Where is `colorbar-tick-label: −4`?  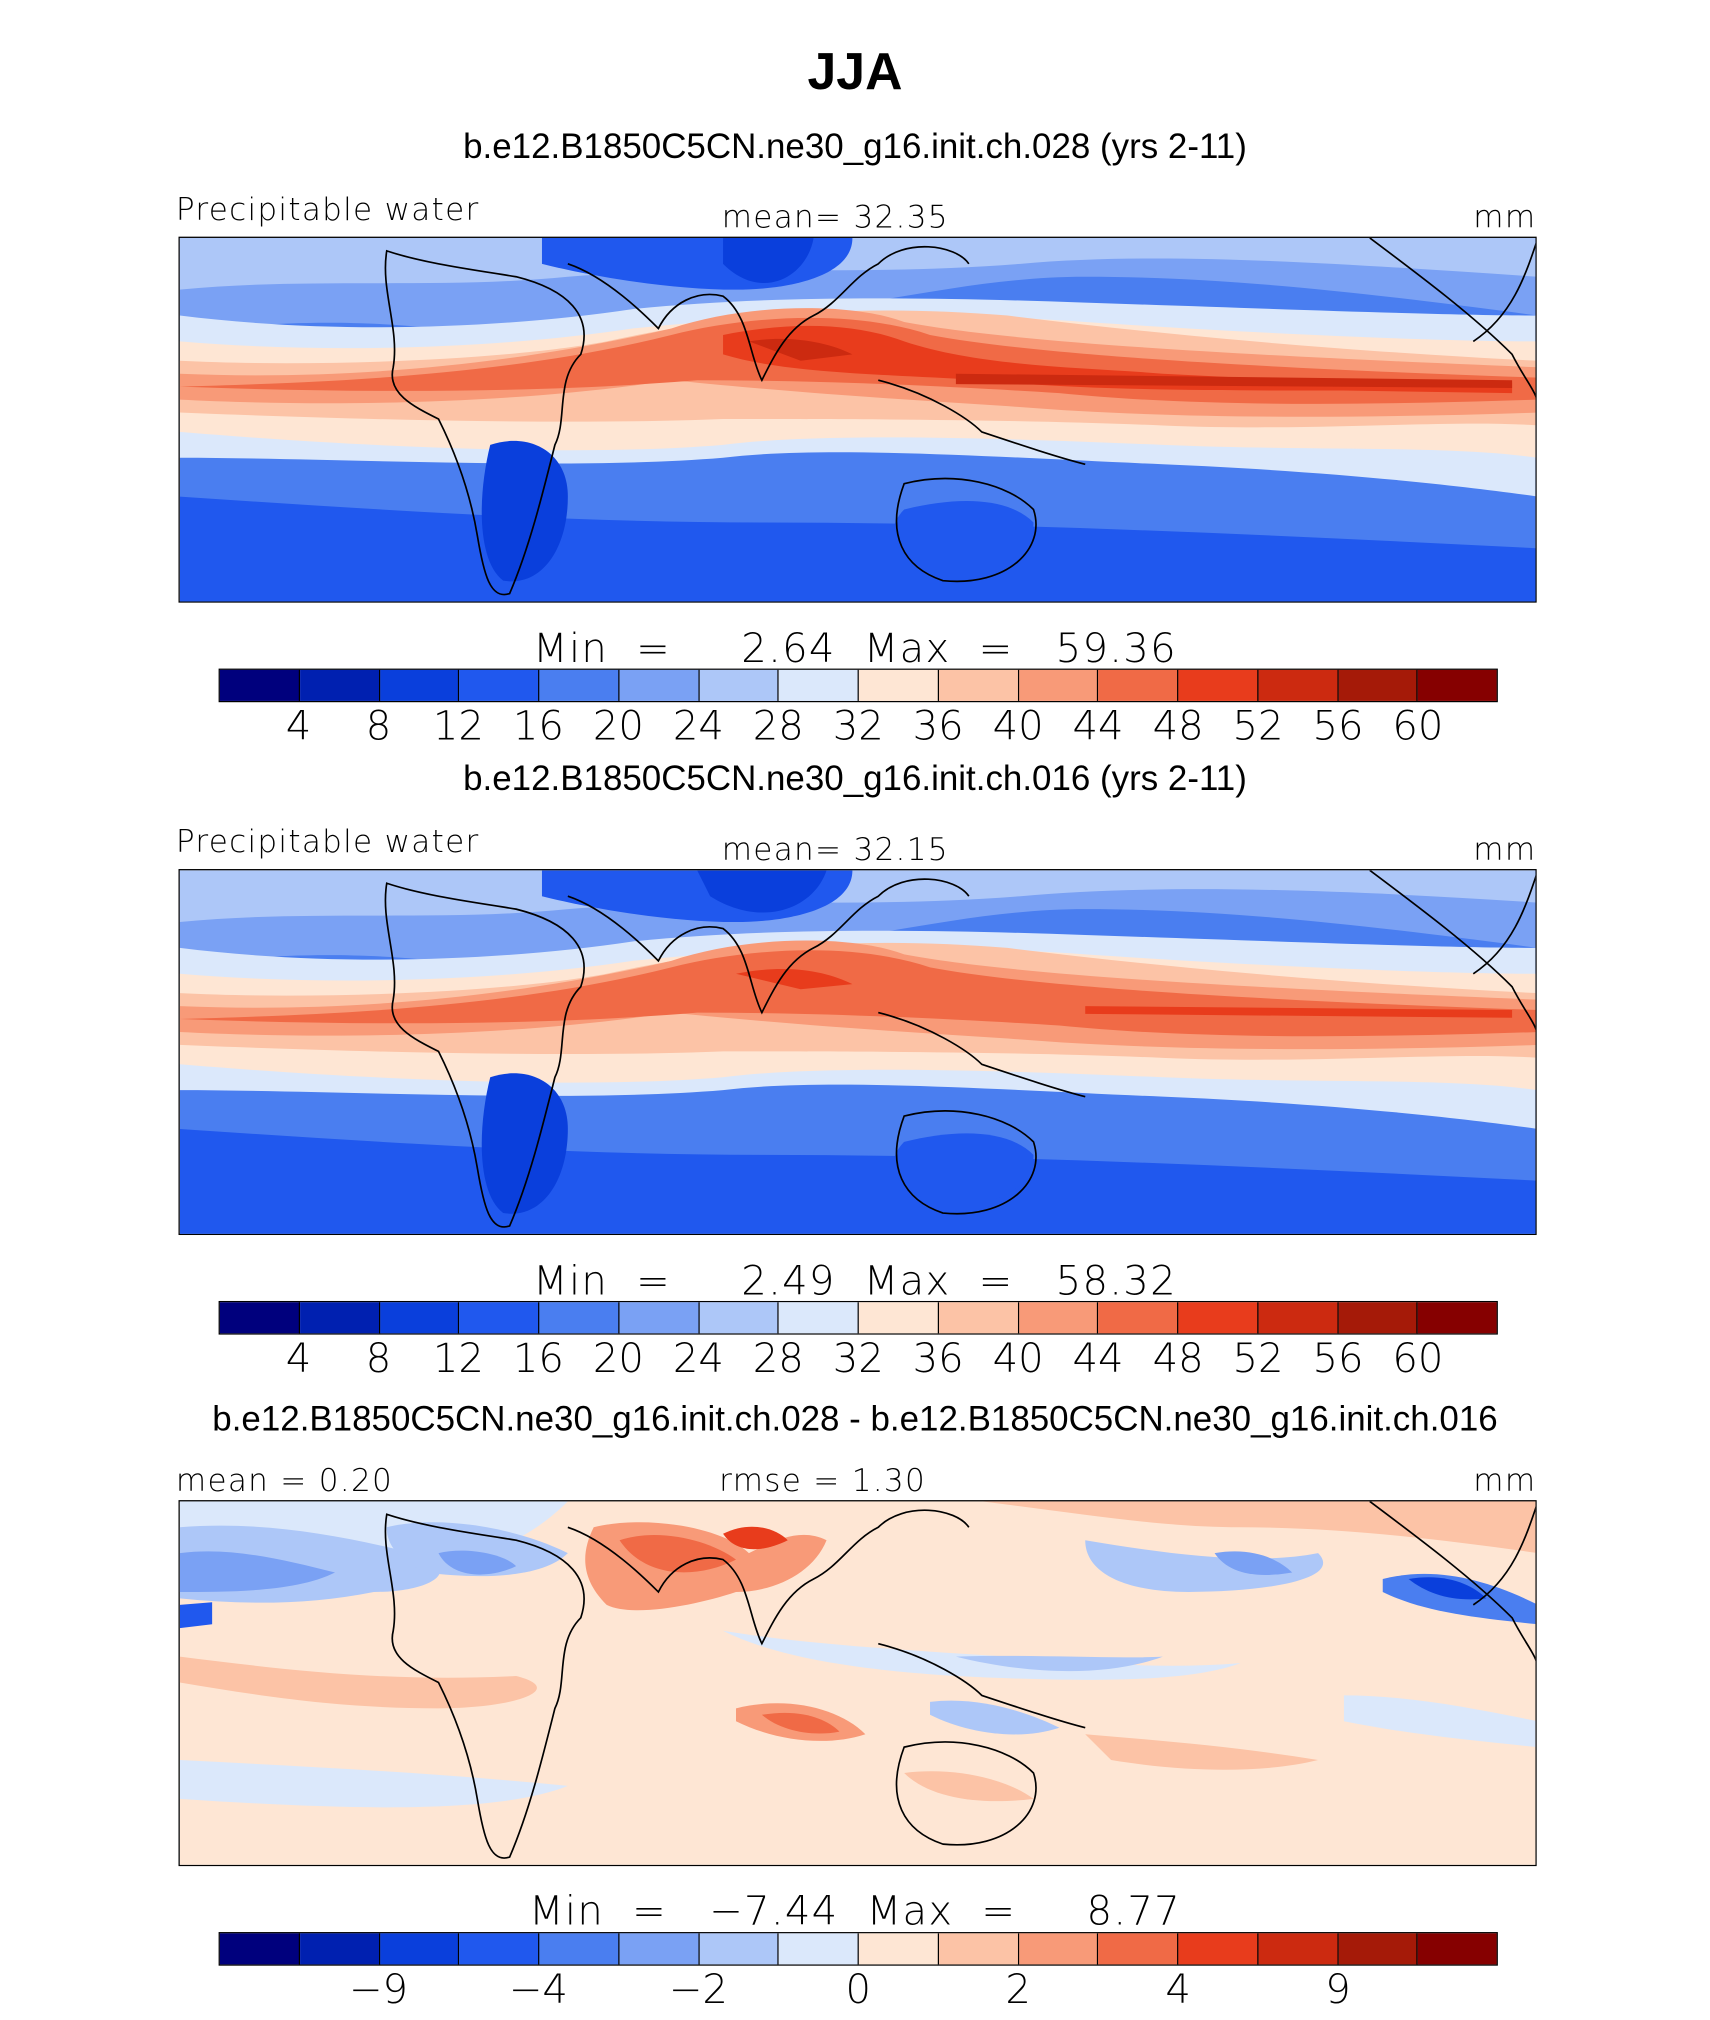 colorbar-tick-label: −4 is located at coordinates (538, 1990).